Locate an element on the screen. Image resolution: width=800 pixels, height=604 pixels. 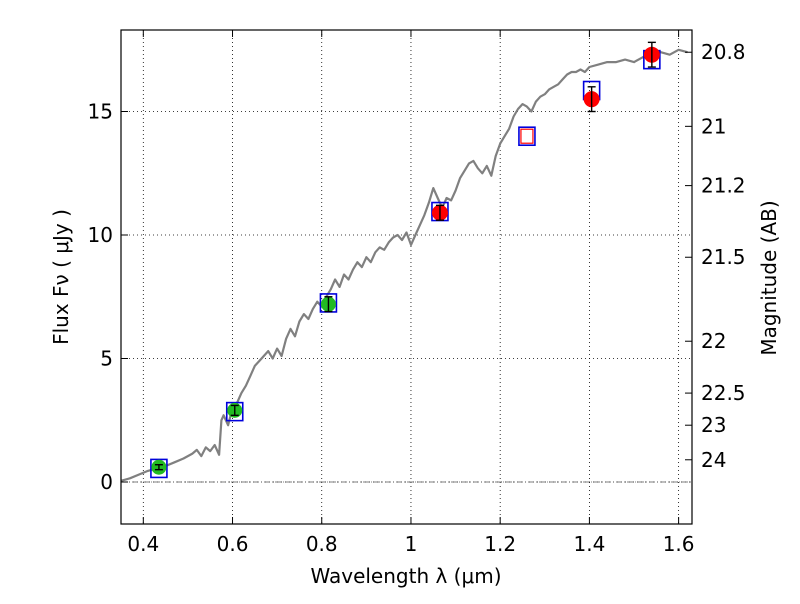
y-tick-label: 15 is located at coordinates (100, 112).